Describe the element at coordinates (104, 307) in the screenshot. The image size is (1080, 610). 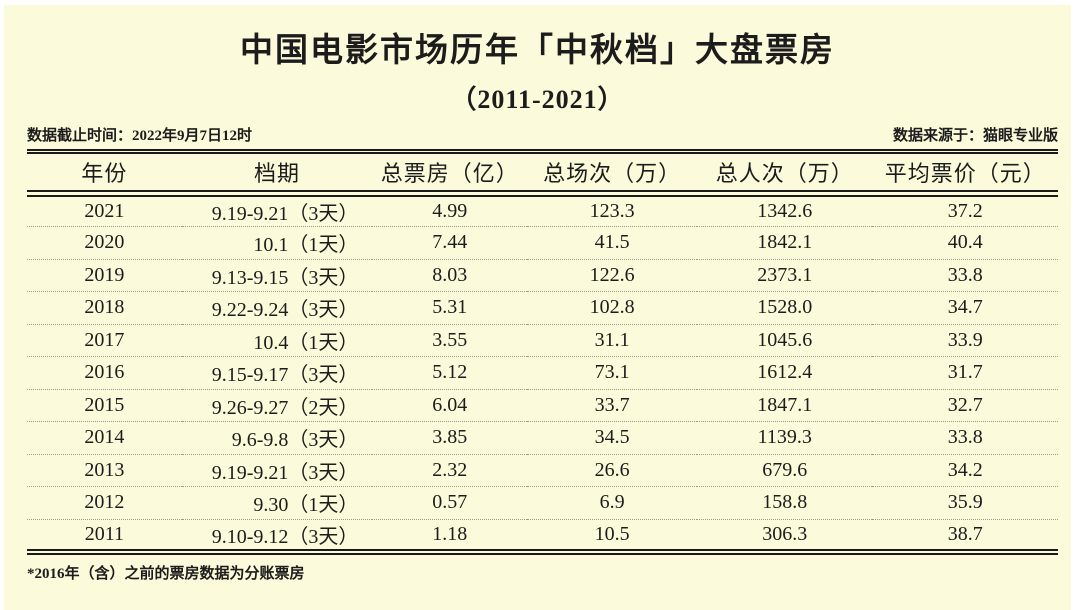
I see `cell-year: 2018` at that location.